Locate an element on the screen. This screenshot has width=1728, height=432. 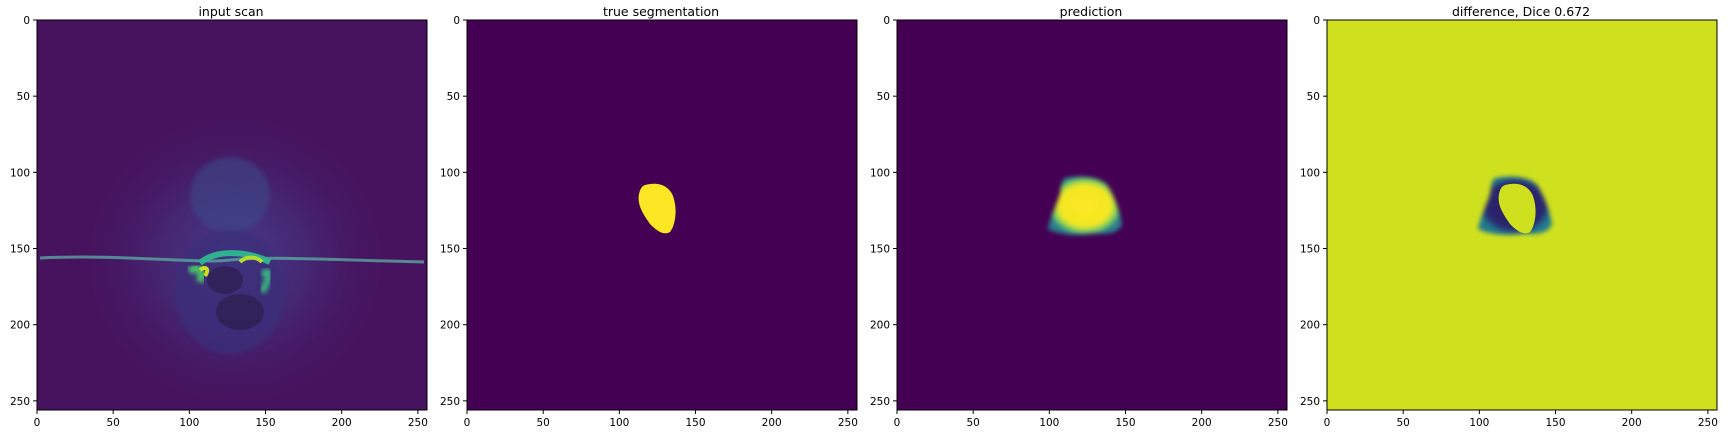
panel-title: true segmentation is located at coordinates (661, 11).